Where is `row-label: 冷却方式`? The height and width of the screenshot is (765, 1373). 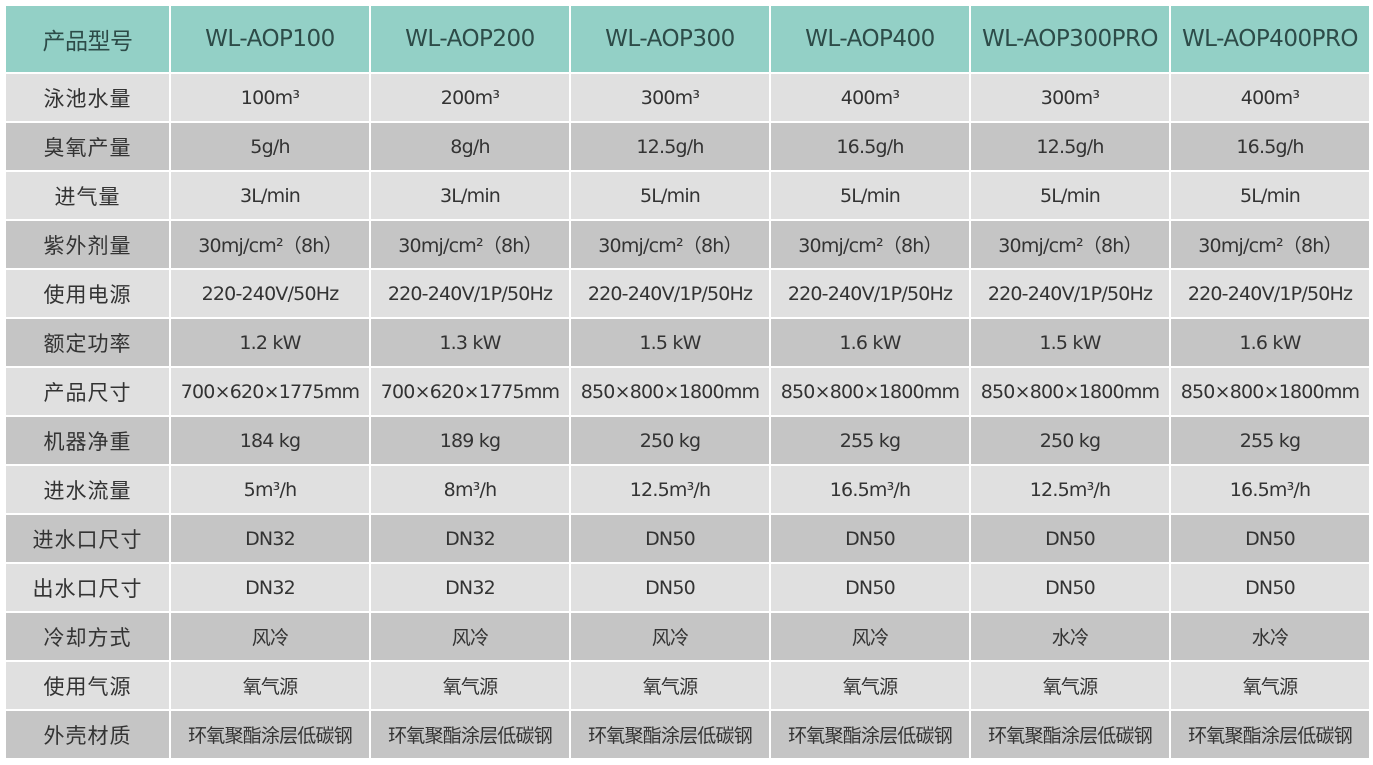 row-label: 冷却方式 is located at coordinates (87, 636).